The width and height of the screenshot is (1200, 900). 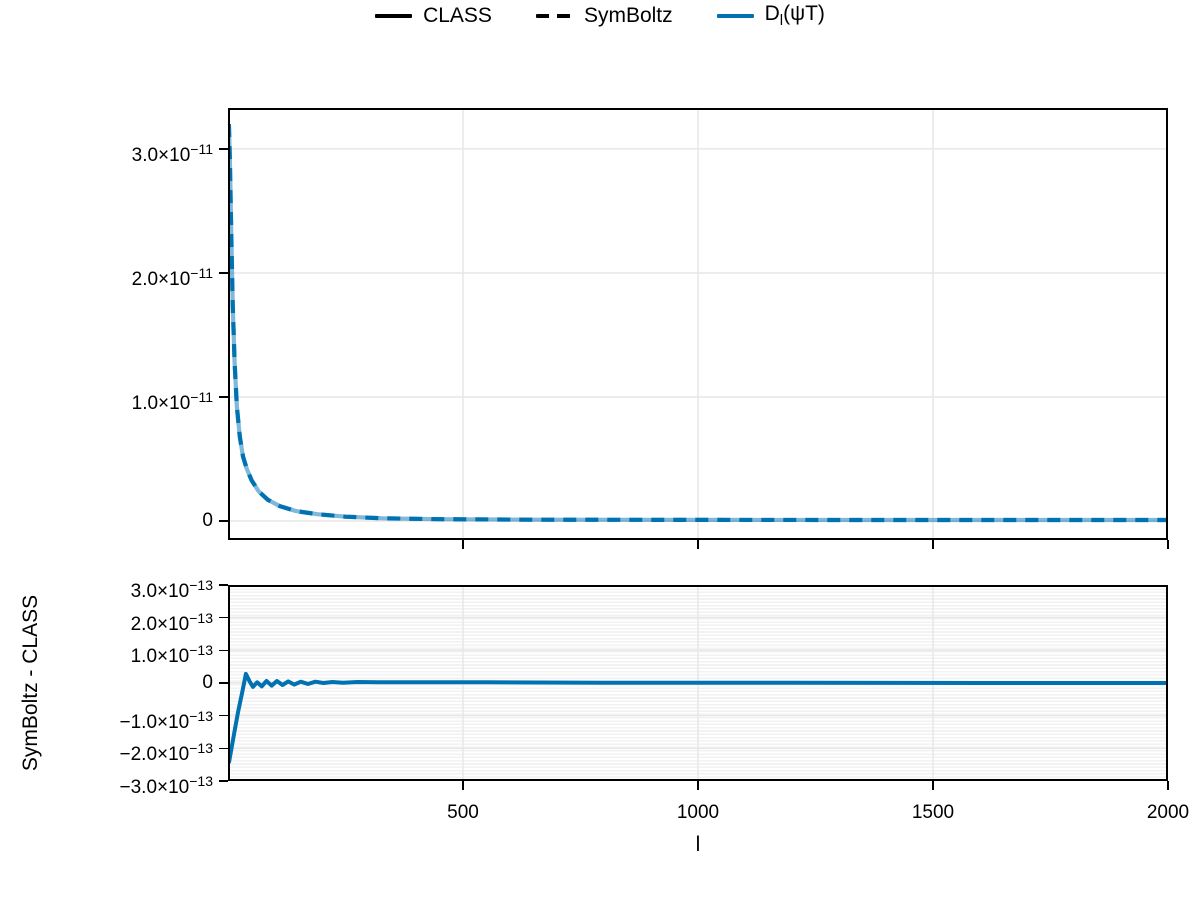 I want to click on legend-label-class: CLASS, so click(x=457, y=15).